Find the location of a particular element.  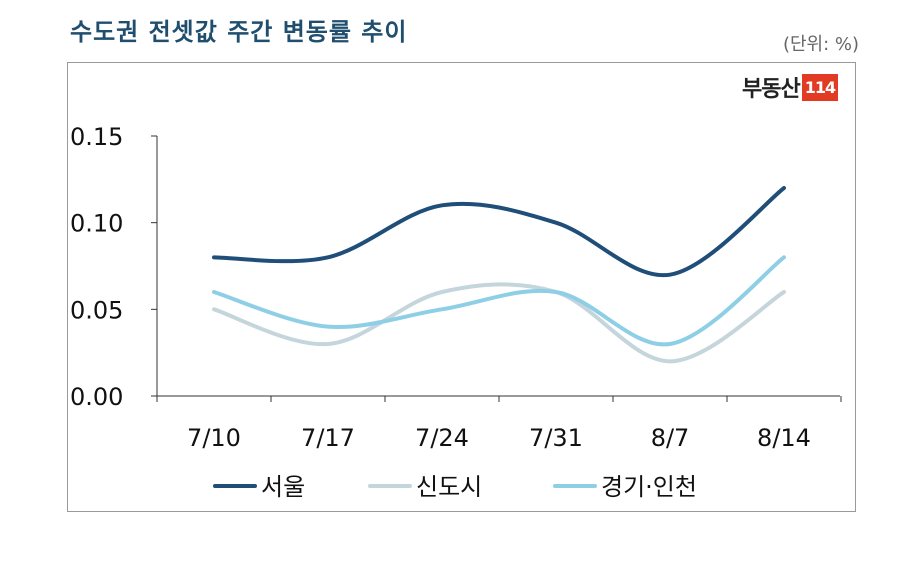

x-tick-label: 7/10 is located at coordinates (214, 438).